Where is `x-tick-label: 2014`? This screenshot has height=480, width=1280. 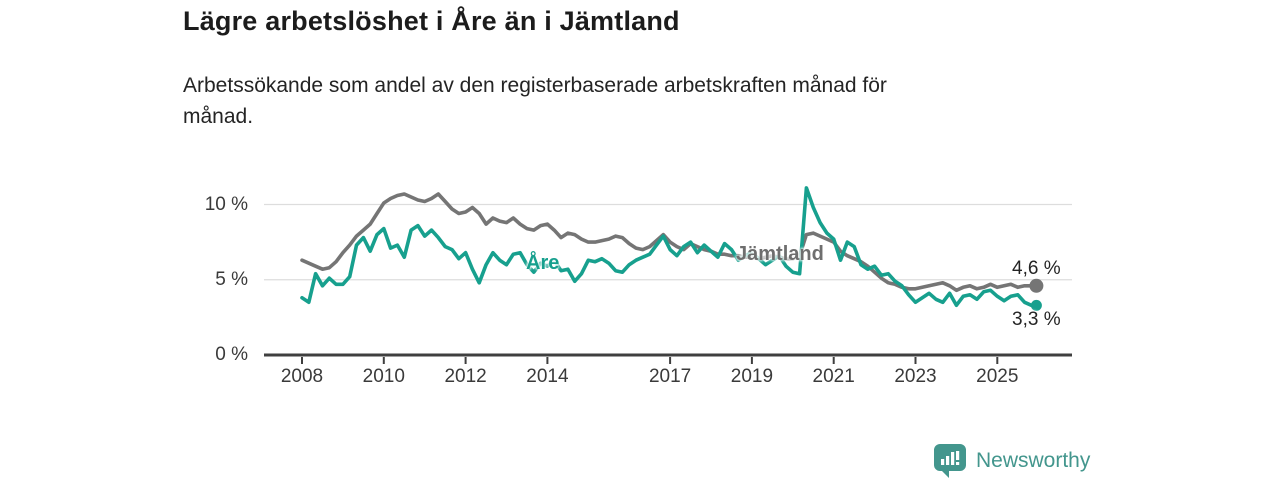
x-tick-label: 2014 is located at coordinates (547, 376).